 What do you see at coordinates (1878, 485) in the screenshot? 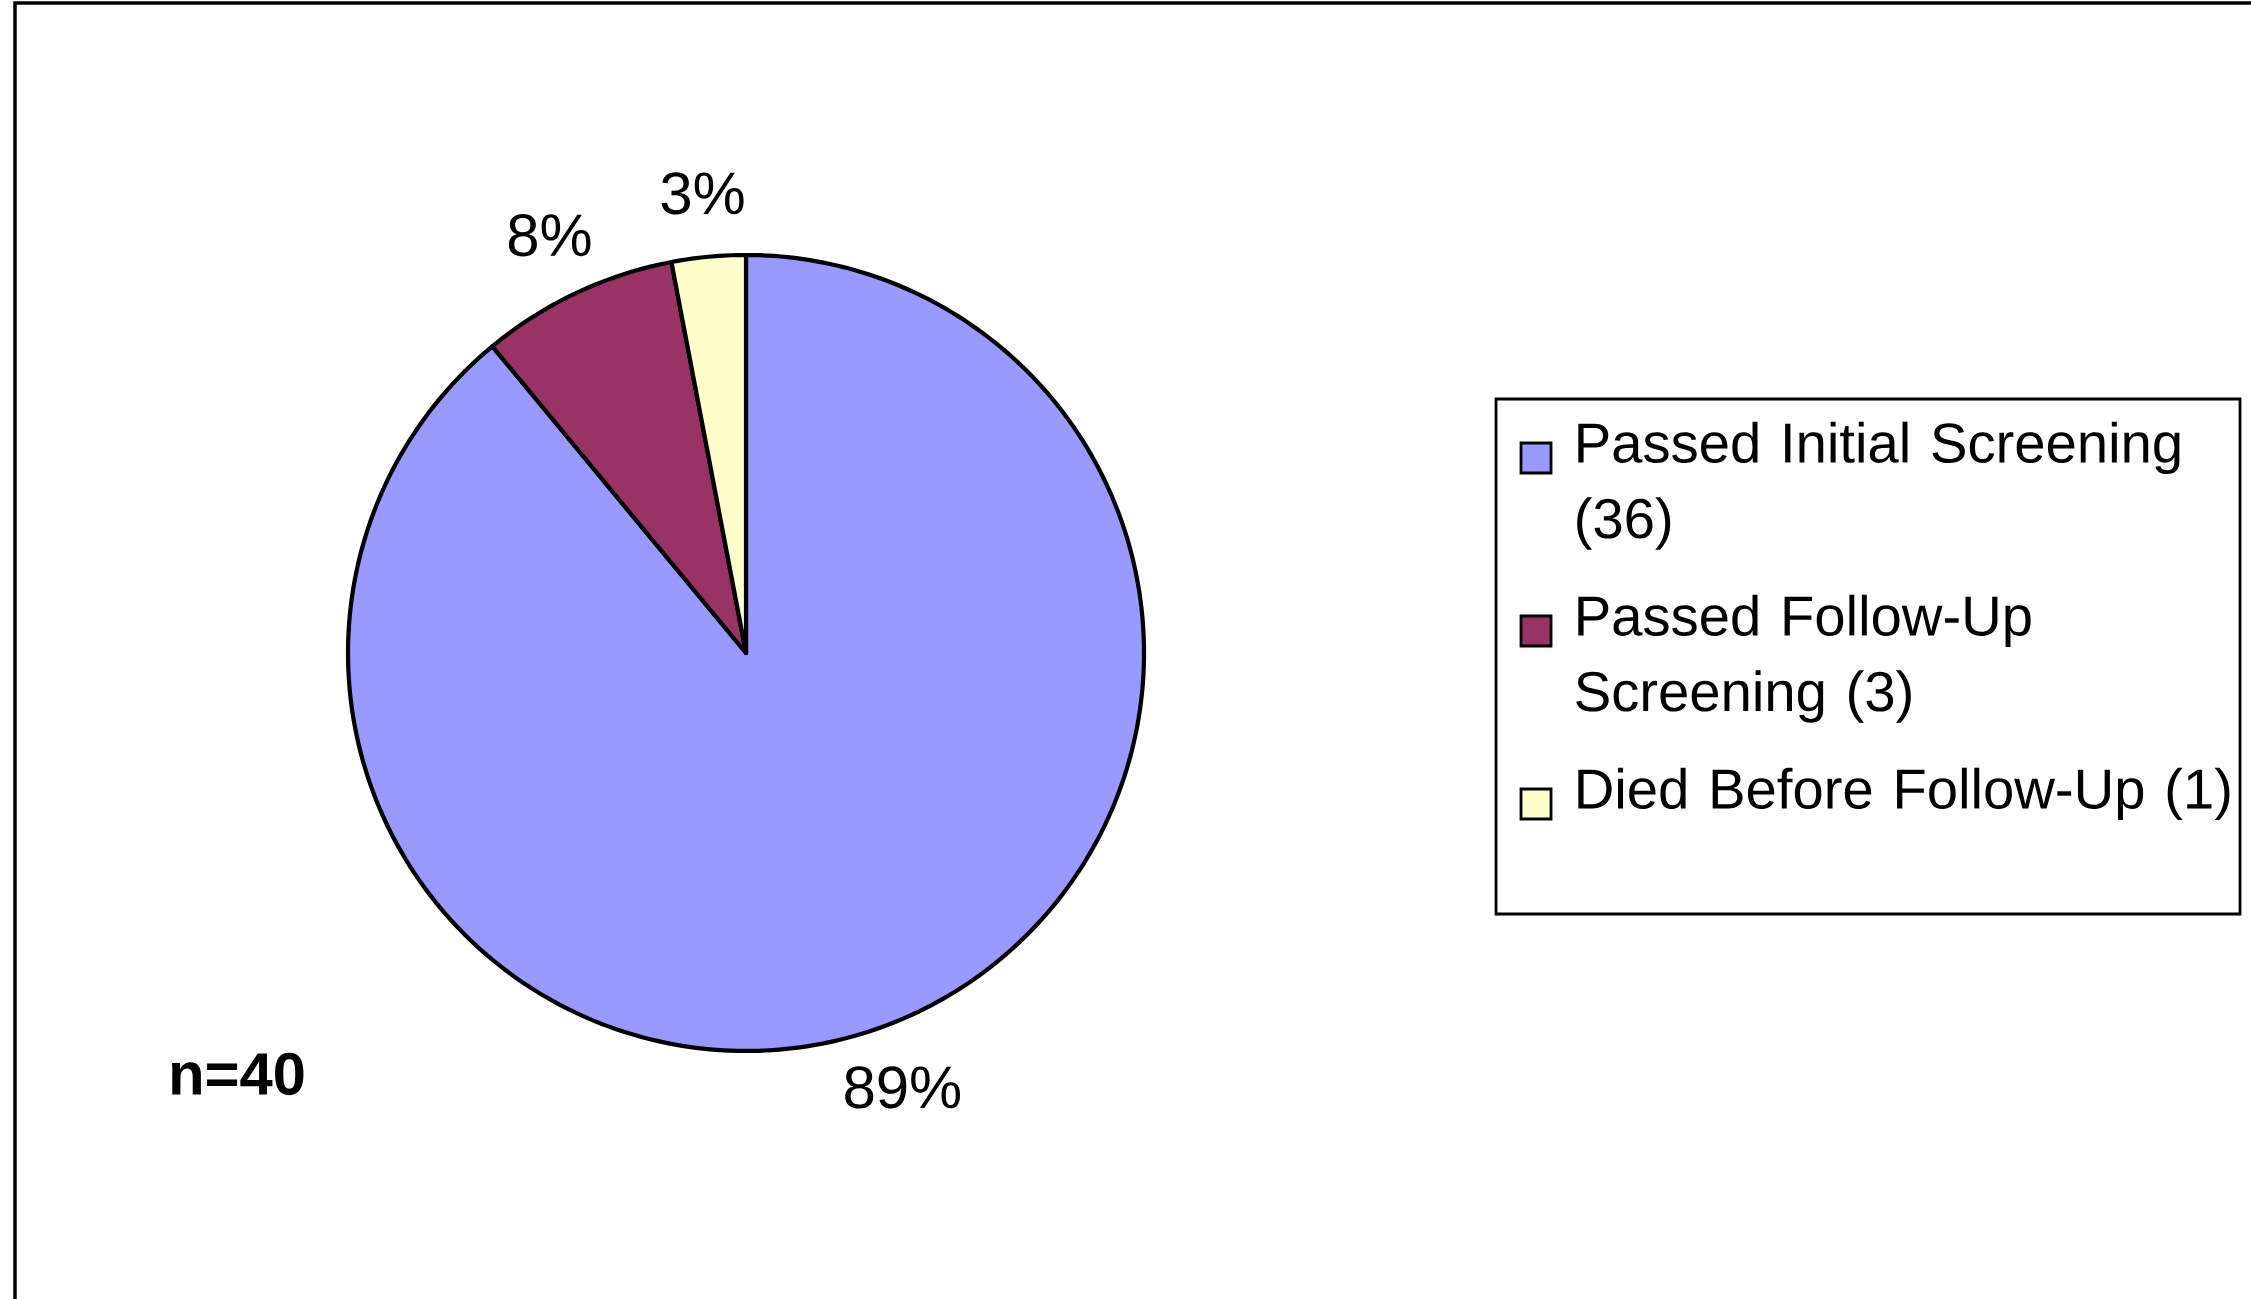
I see `legend-label: Passed Initial Screening (36)` at bounding box center [1878, 485].